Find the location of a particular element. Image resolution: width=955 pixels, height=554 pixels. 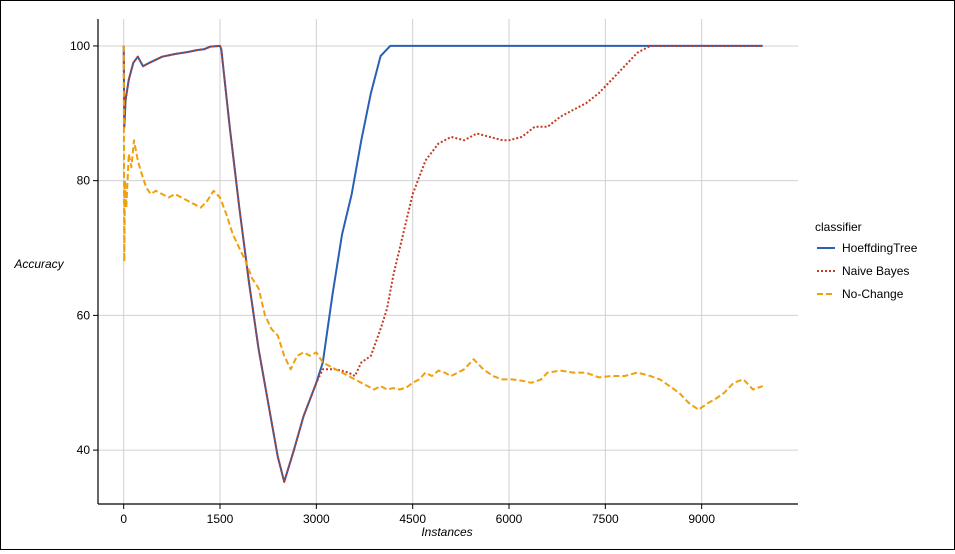

x-tick-label: 6000 is located at coordinates (509, 519).